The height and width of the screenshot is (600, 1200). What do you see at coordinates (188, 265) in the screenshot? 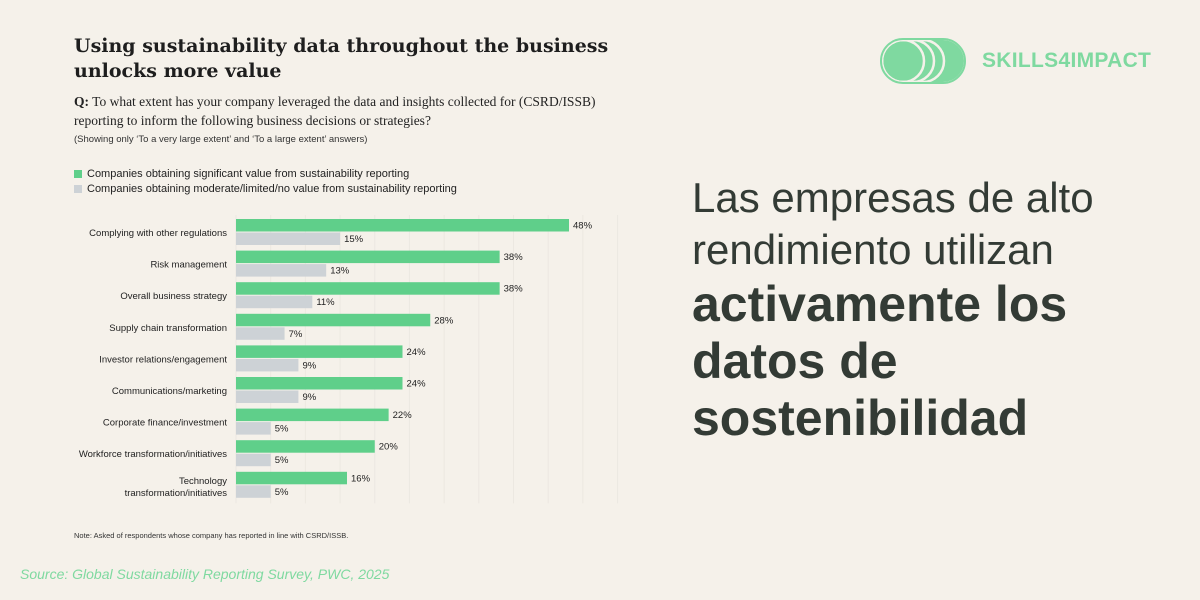
I see `category-label: Risk management` at bounding box center [188, 265].